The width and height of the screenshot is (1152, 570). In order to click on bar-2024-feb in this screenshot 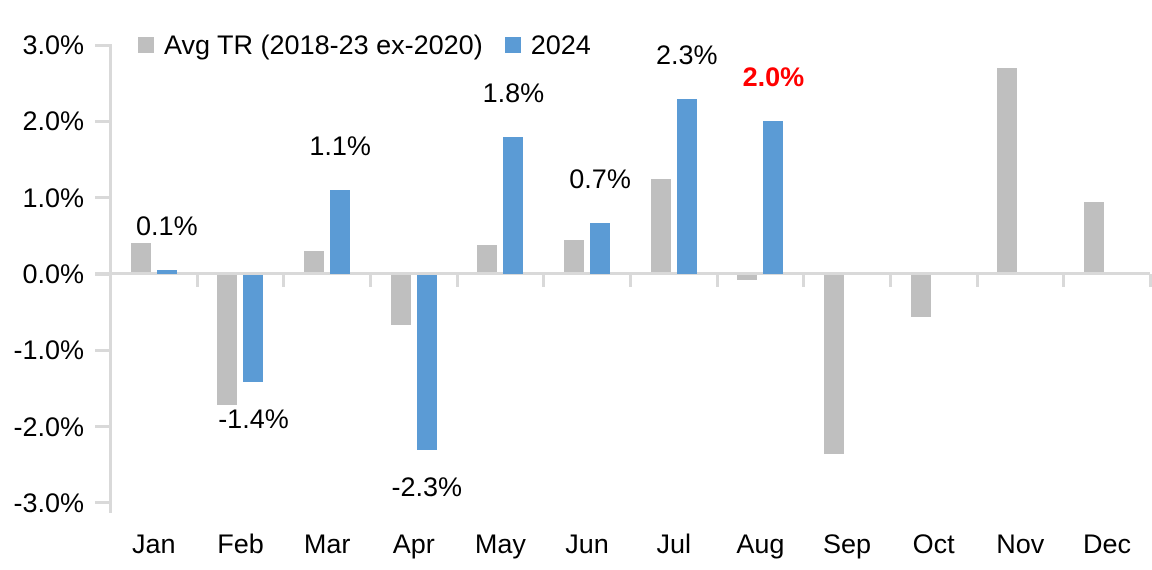, I will do `click(253, 328)`.